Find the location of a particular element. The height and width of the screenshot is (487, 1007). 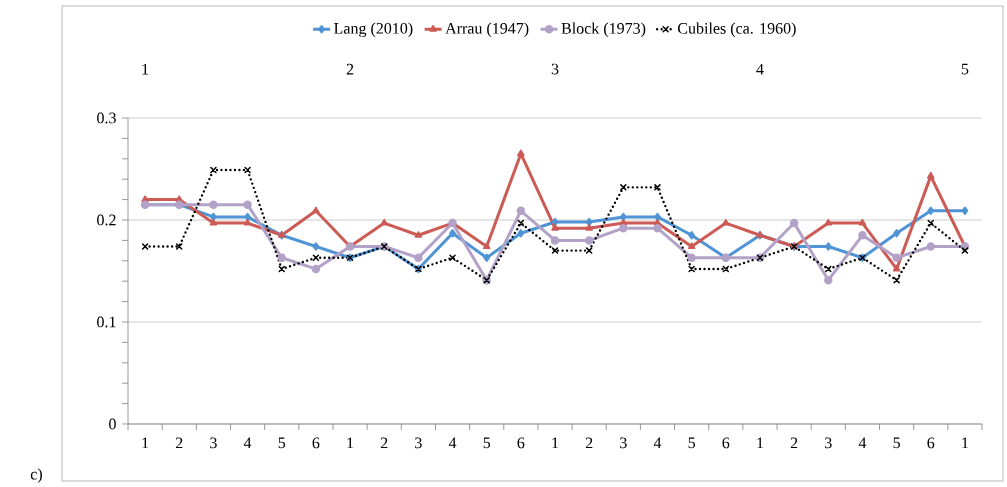

x2-tick-label: 1 is located at coordinates (145, 69).